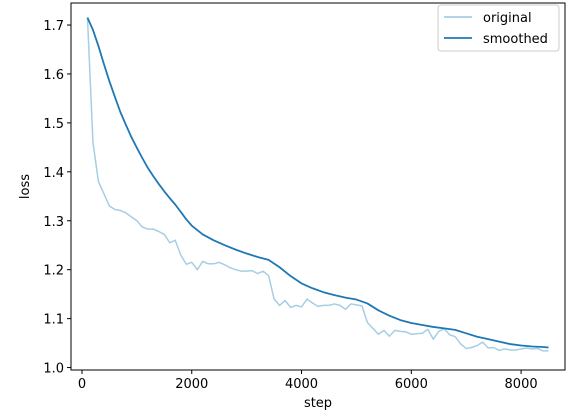  I want to click on y-tick-label: 1.4, so click(53, 173).